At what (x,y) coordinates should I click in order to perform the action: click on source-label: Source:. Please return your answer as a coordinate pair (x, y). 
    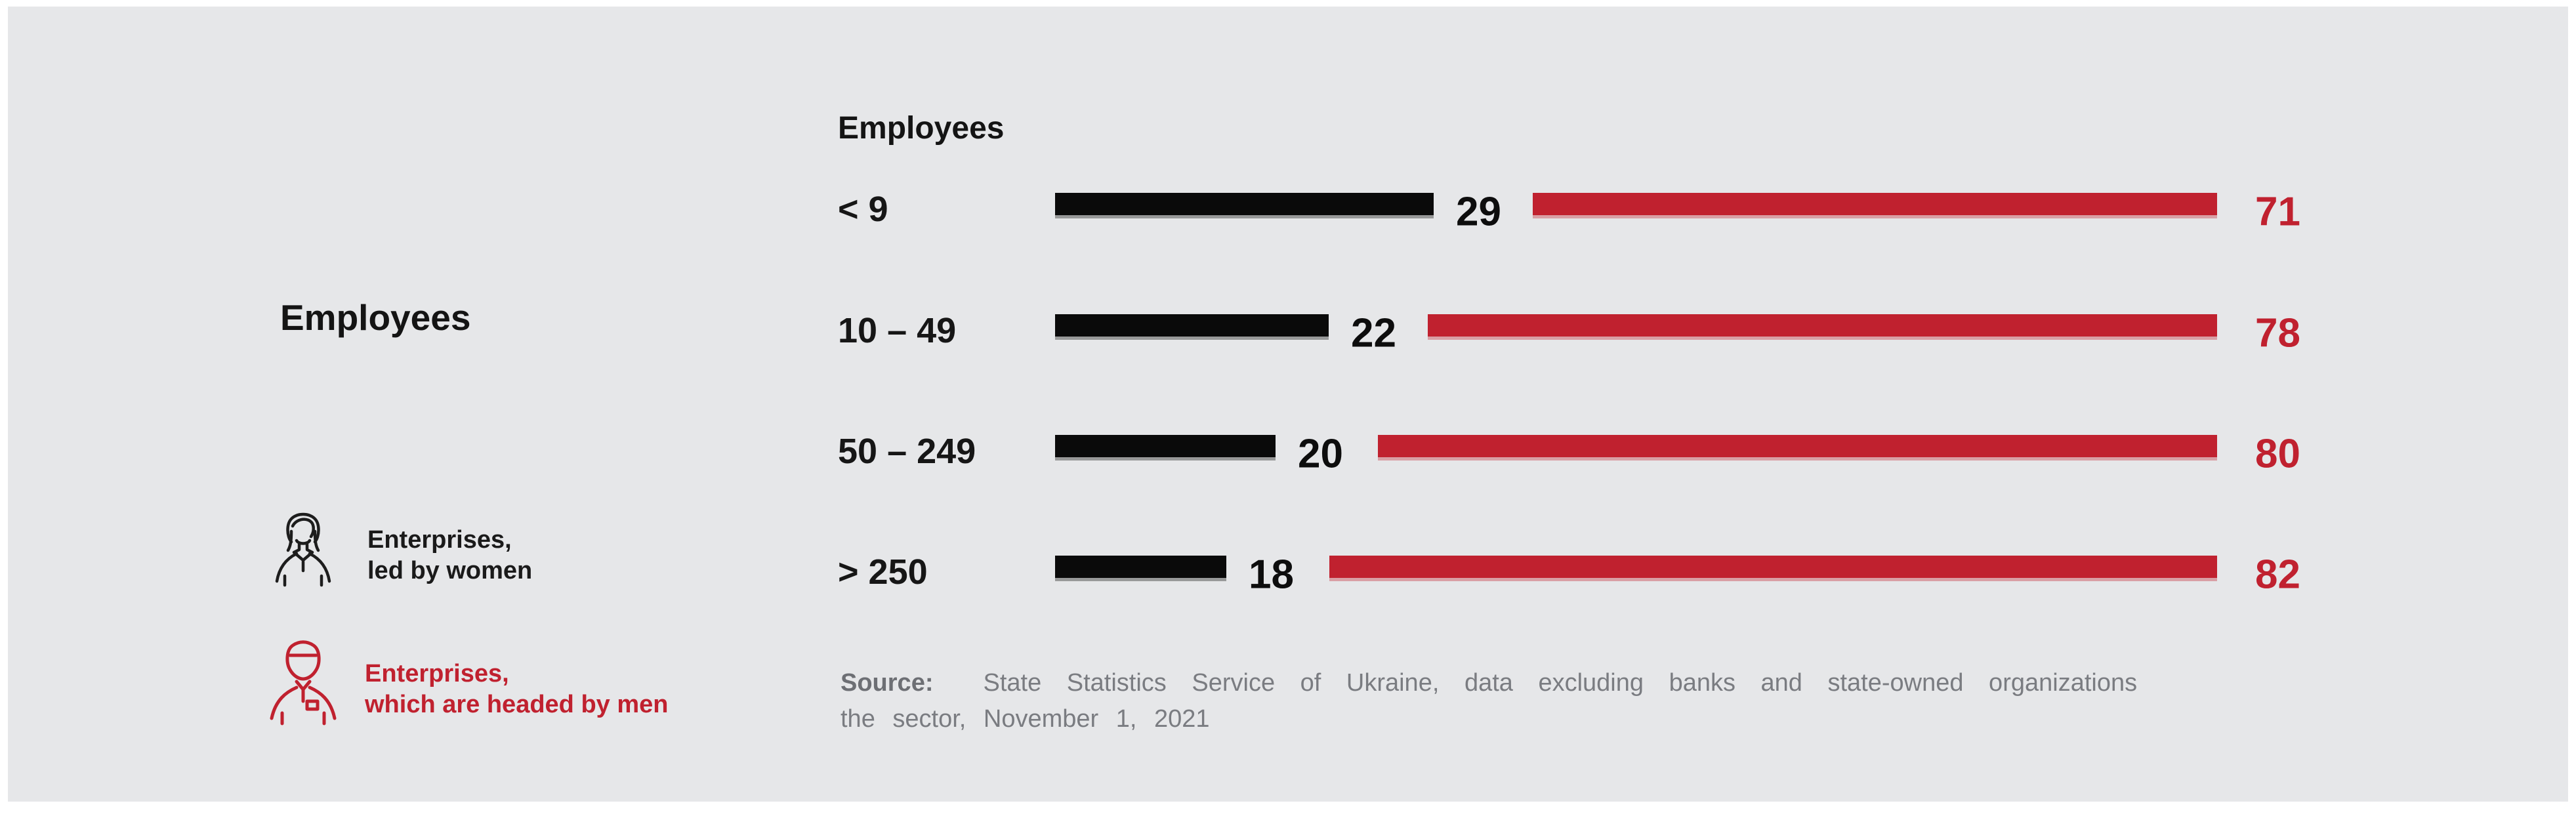
    Looking at the image, I should click on (888, 683).